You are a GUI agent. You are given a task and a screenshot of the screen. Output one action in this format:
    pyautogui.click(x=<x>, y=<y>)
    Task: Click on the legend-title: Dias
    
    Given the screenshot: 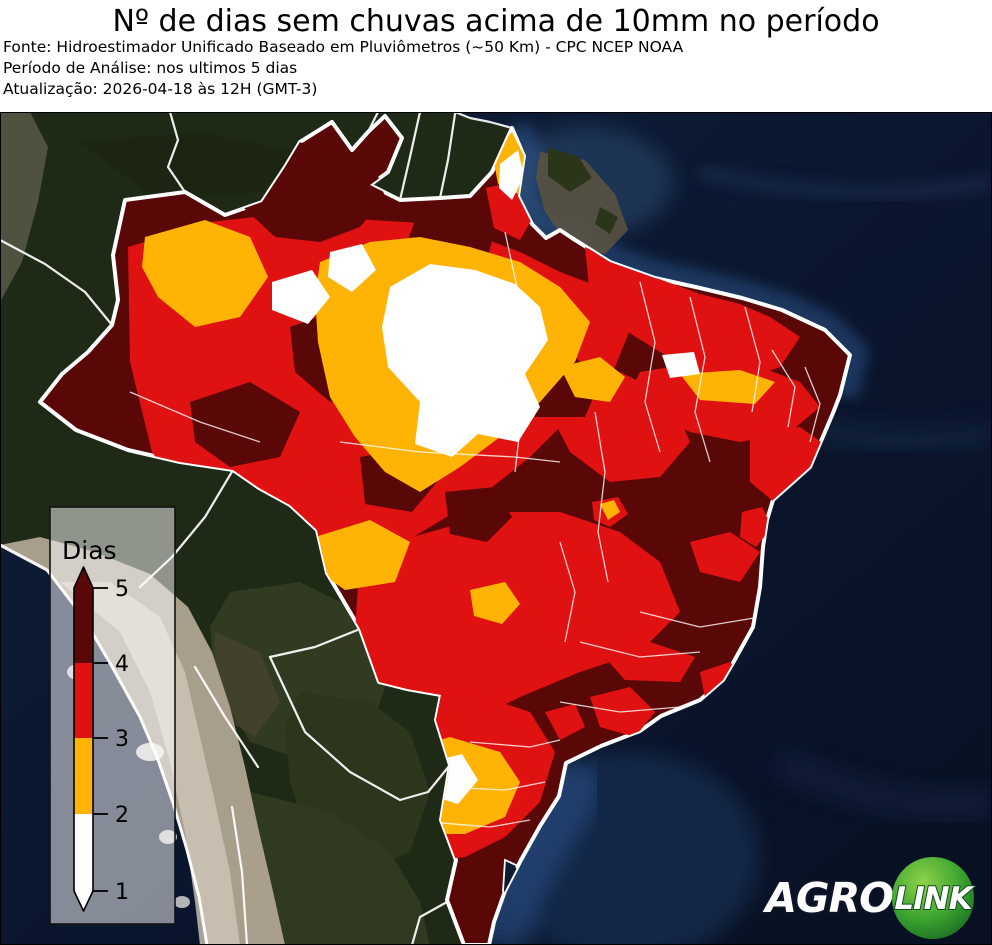 What is the action you would take?
    pyautogui.click(x=89, y=550)
    